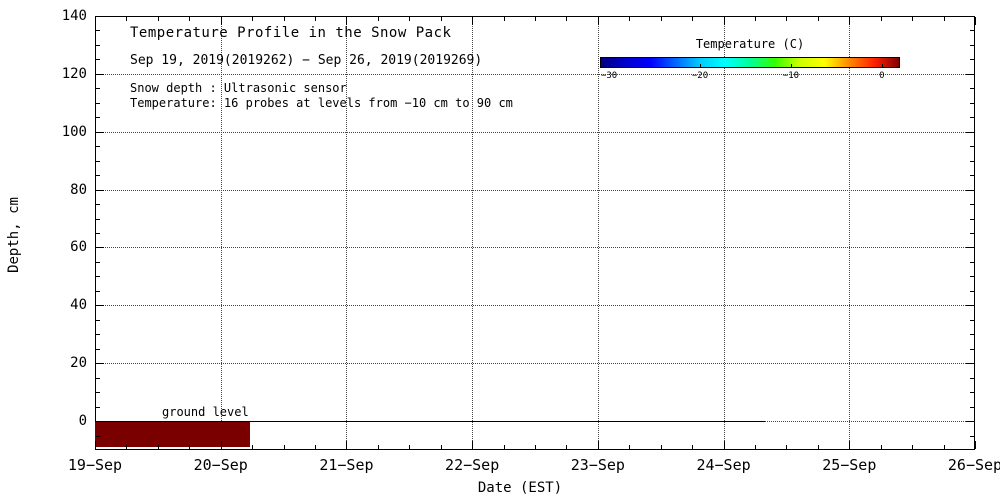  I want to click on y-tick-label: 120, so click(74, 73).